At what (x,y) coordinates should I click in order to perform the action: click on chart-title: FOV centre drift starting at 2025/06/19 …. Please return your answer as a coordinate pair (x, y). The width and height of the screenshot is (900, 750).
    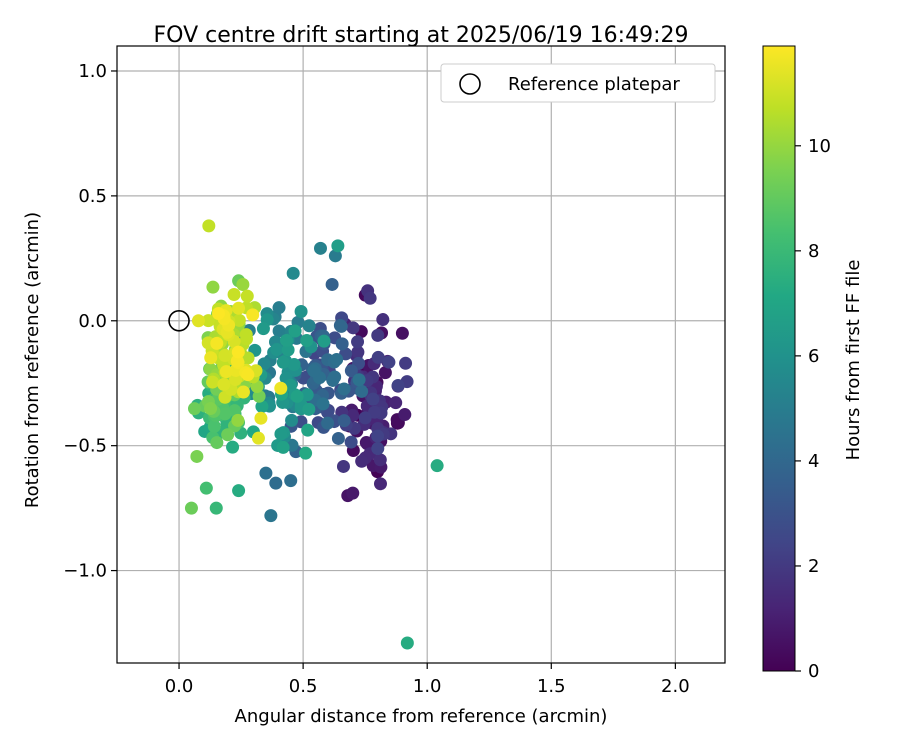
    Looking at the image, I should click on (421, 35).